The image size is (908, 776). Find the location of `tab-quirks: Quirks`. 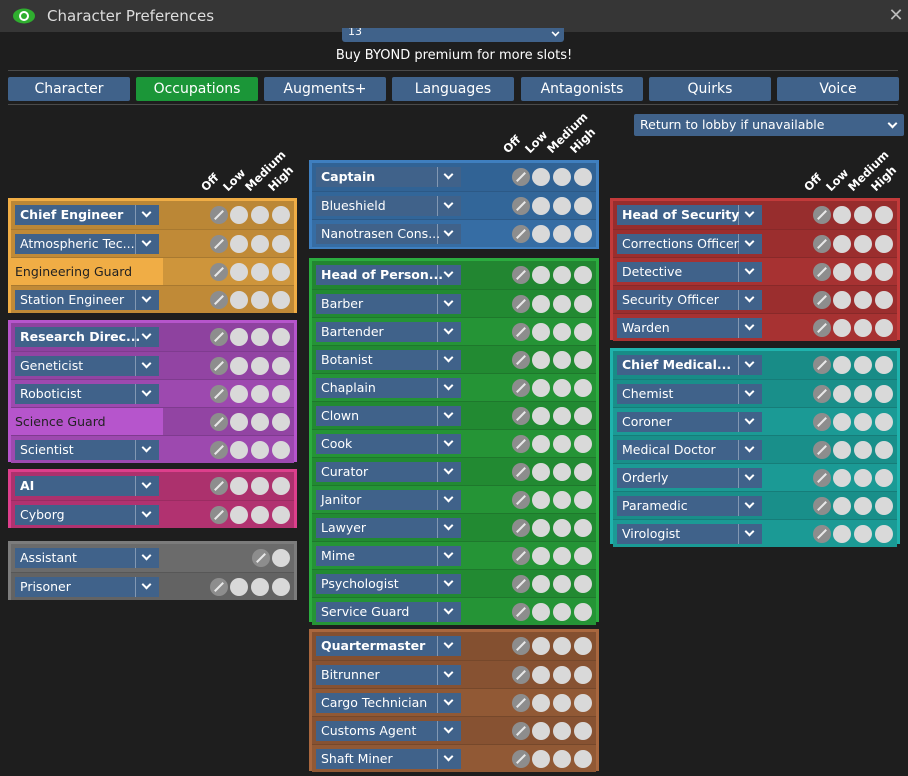

tab-quirks: Quirks is located at coordinates (710, 89).